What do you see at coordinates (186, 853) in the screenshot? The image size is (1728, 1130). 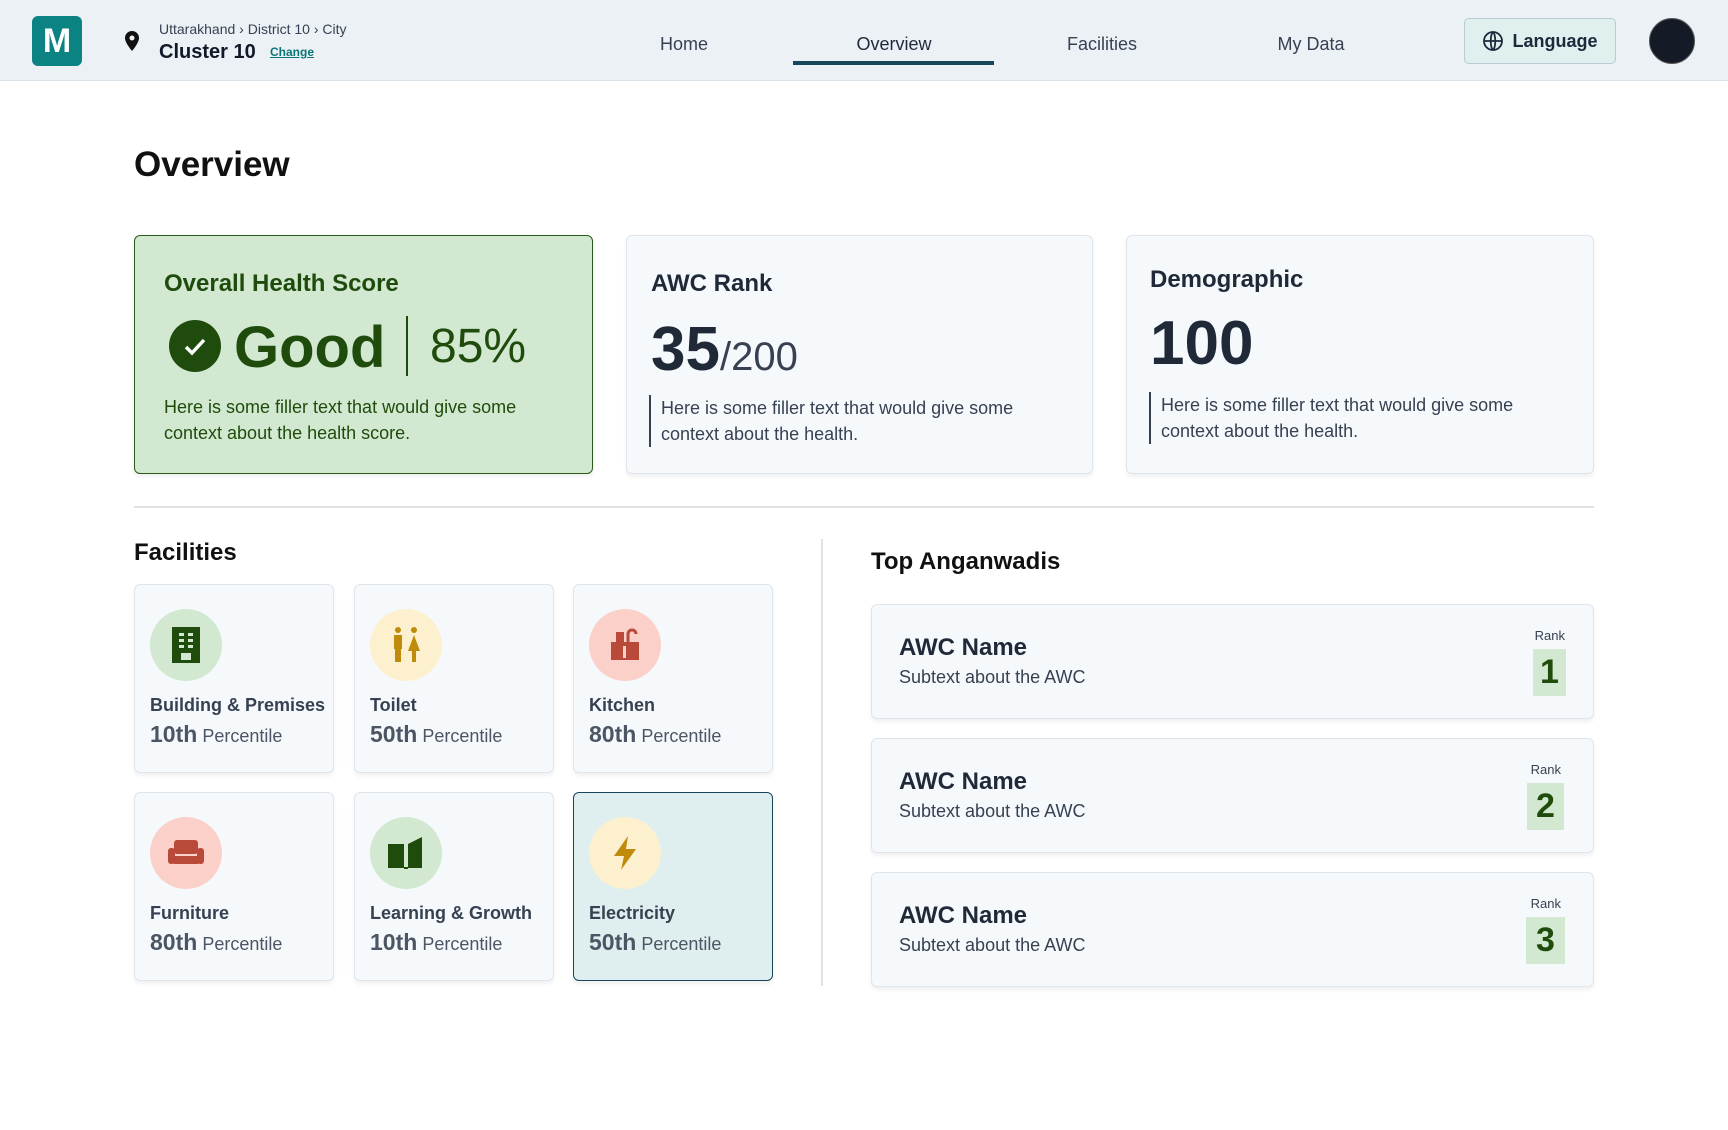 I see `sofa-icon` at bounding box center [186, 853].